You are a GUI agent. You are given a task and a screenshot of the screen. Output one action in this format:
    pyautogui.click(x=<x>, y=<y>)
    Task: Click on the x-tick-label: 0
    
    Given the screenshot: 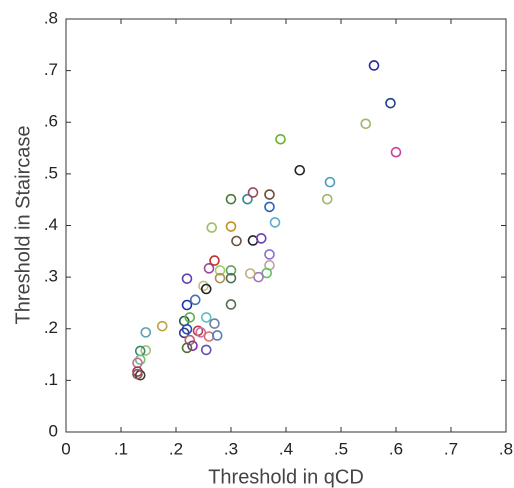 What is the action you would take?
    pyautogui.click(x=65, y=448)
    